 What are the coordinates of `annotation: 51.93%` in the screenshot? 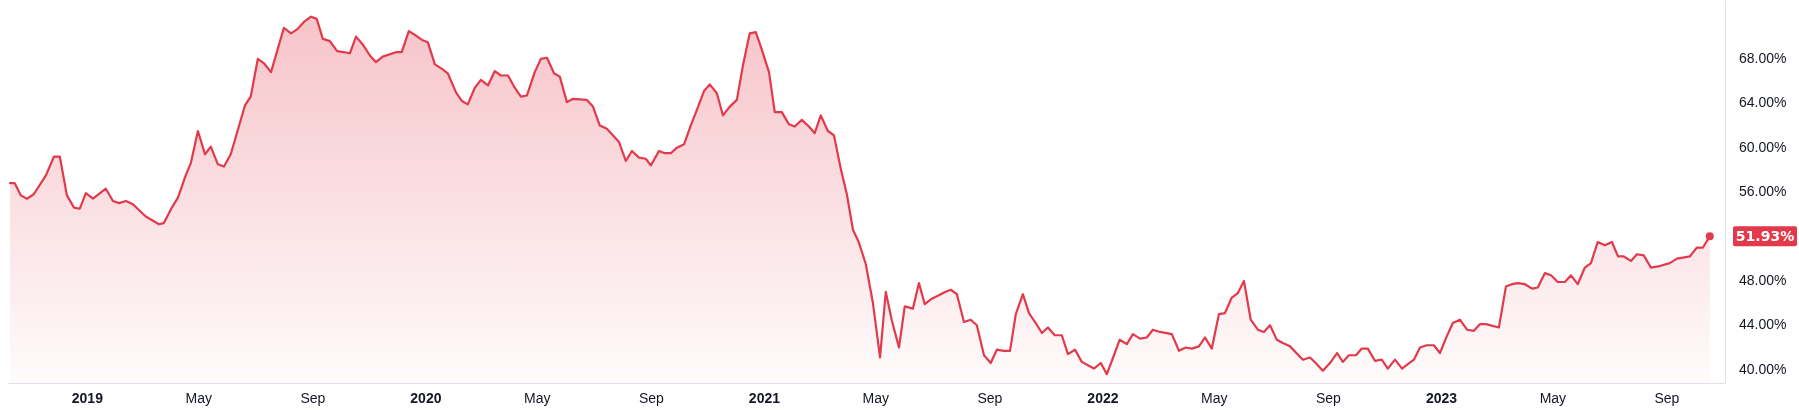 It's located at (1765, 236).